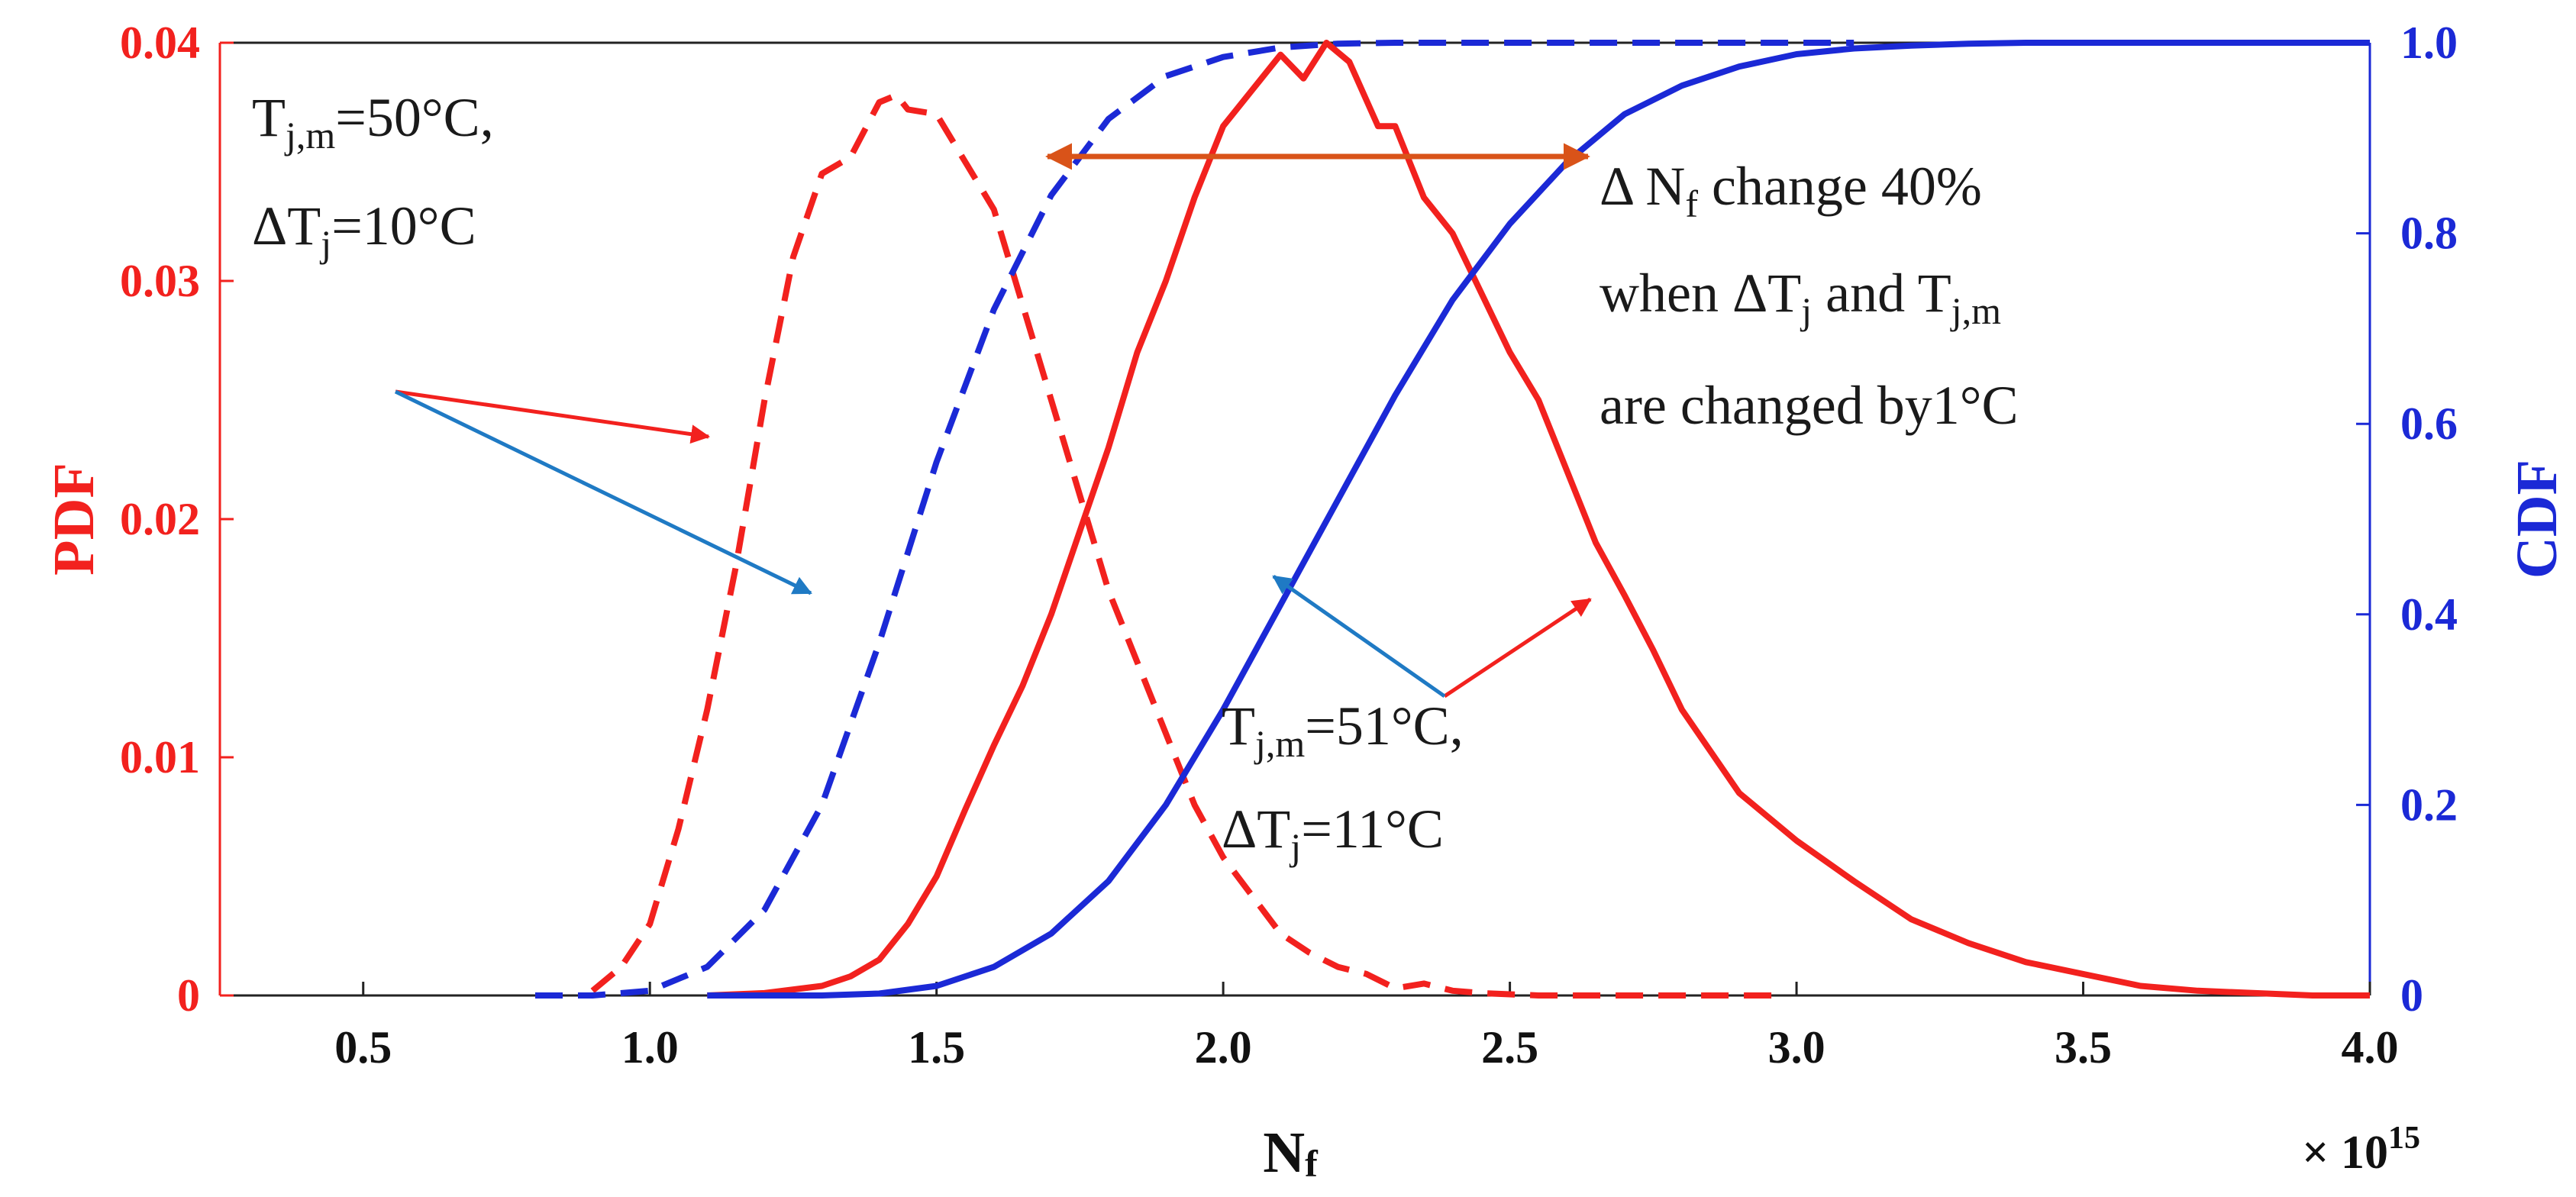  Describe the element at coordinates (2429, 233) in the screenshot. I see `y-right-tick-label: 0.8` at that location.